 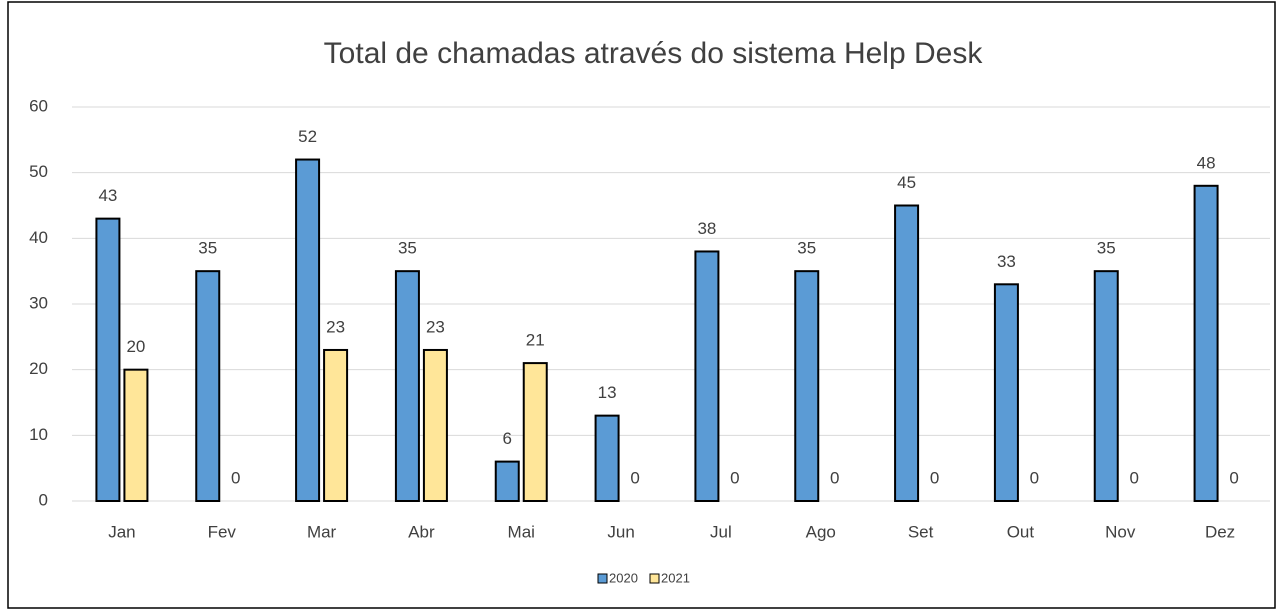 What do you see at coordinates (821, 531) in the screenshot?
I see `x-tick-label: Ago` at bounding box center [821, 531].